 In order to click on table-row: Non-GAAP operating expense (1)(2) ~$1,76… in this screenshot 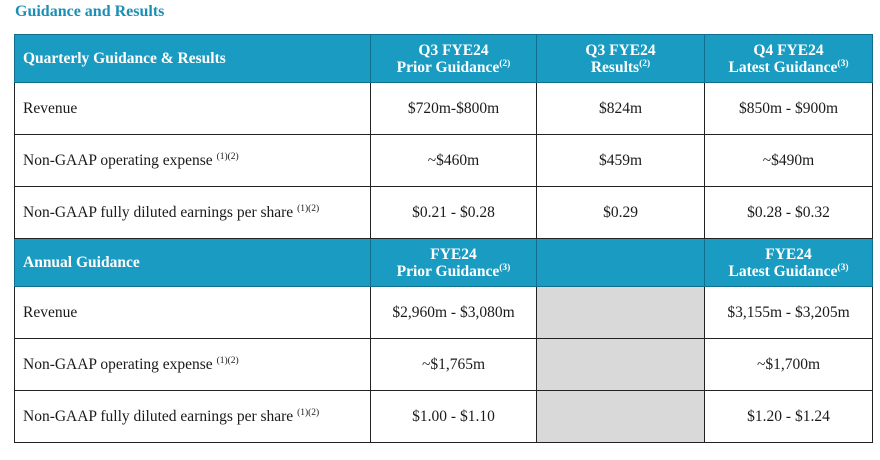, I will do `click(443, 364)`.